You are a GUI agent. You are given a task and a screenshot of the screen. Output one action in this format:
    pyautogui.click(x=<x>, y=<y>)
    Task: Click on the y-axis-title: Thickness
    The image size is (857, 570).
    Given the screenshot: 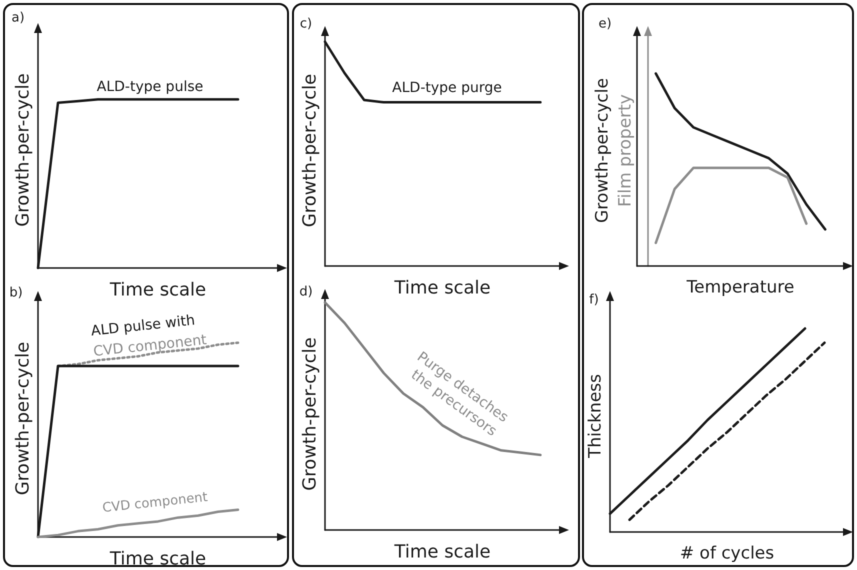 What is the action you would take?
    pyautogui.click(x=596, y=417)
    